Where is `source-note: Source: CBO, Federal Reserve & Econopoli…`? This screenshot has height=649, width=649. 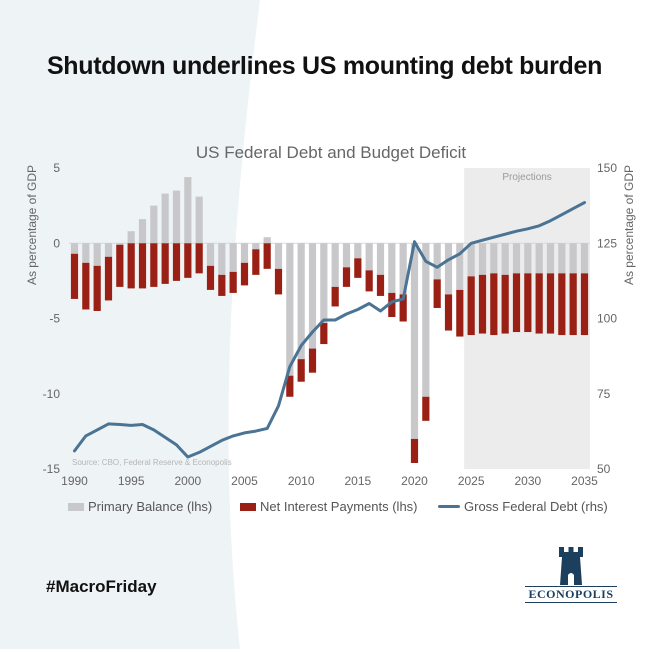 source-note: Source: CBO, Federal Reserve & Econopoli… is located at coordinates (152, 462).